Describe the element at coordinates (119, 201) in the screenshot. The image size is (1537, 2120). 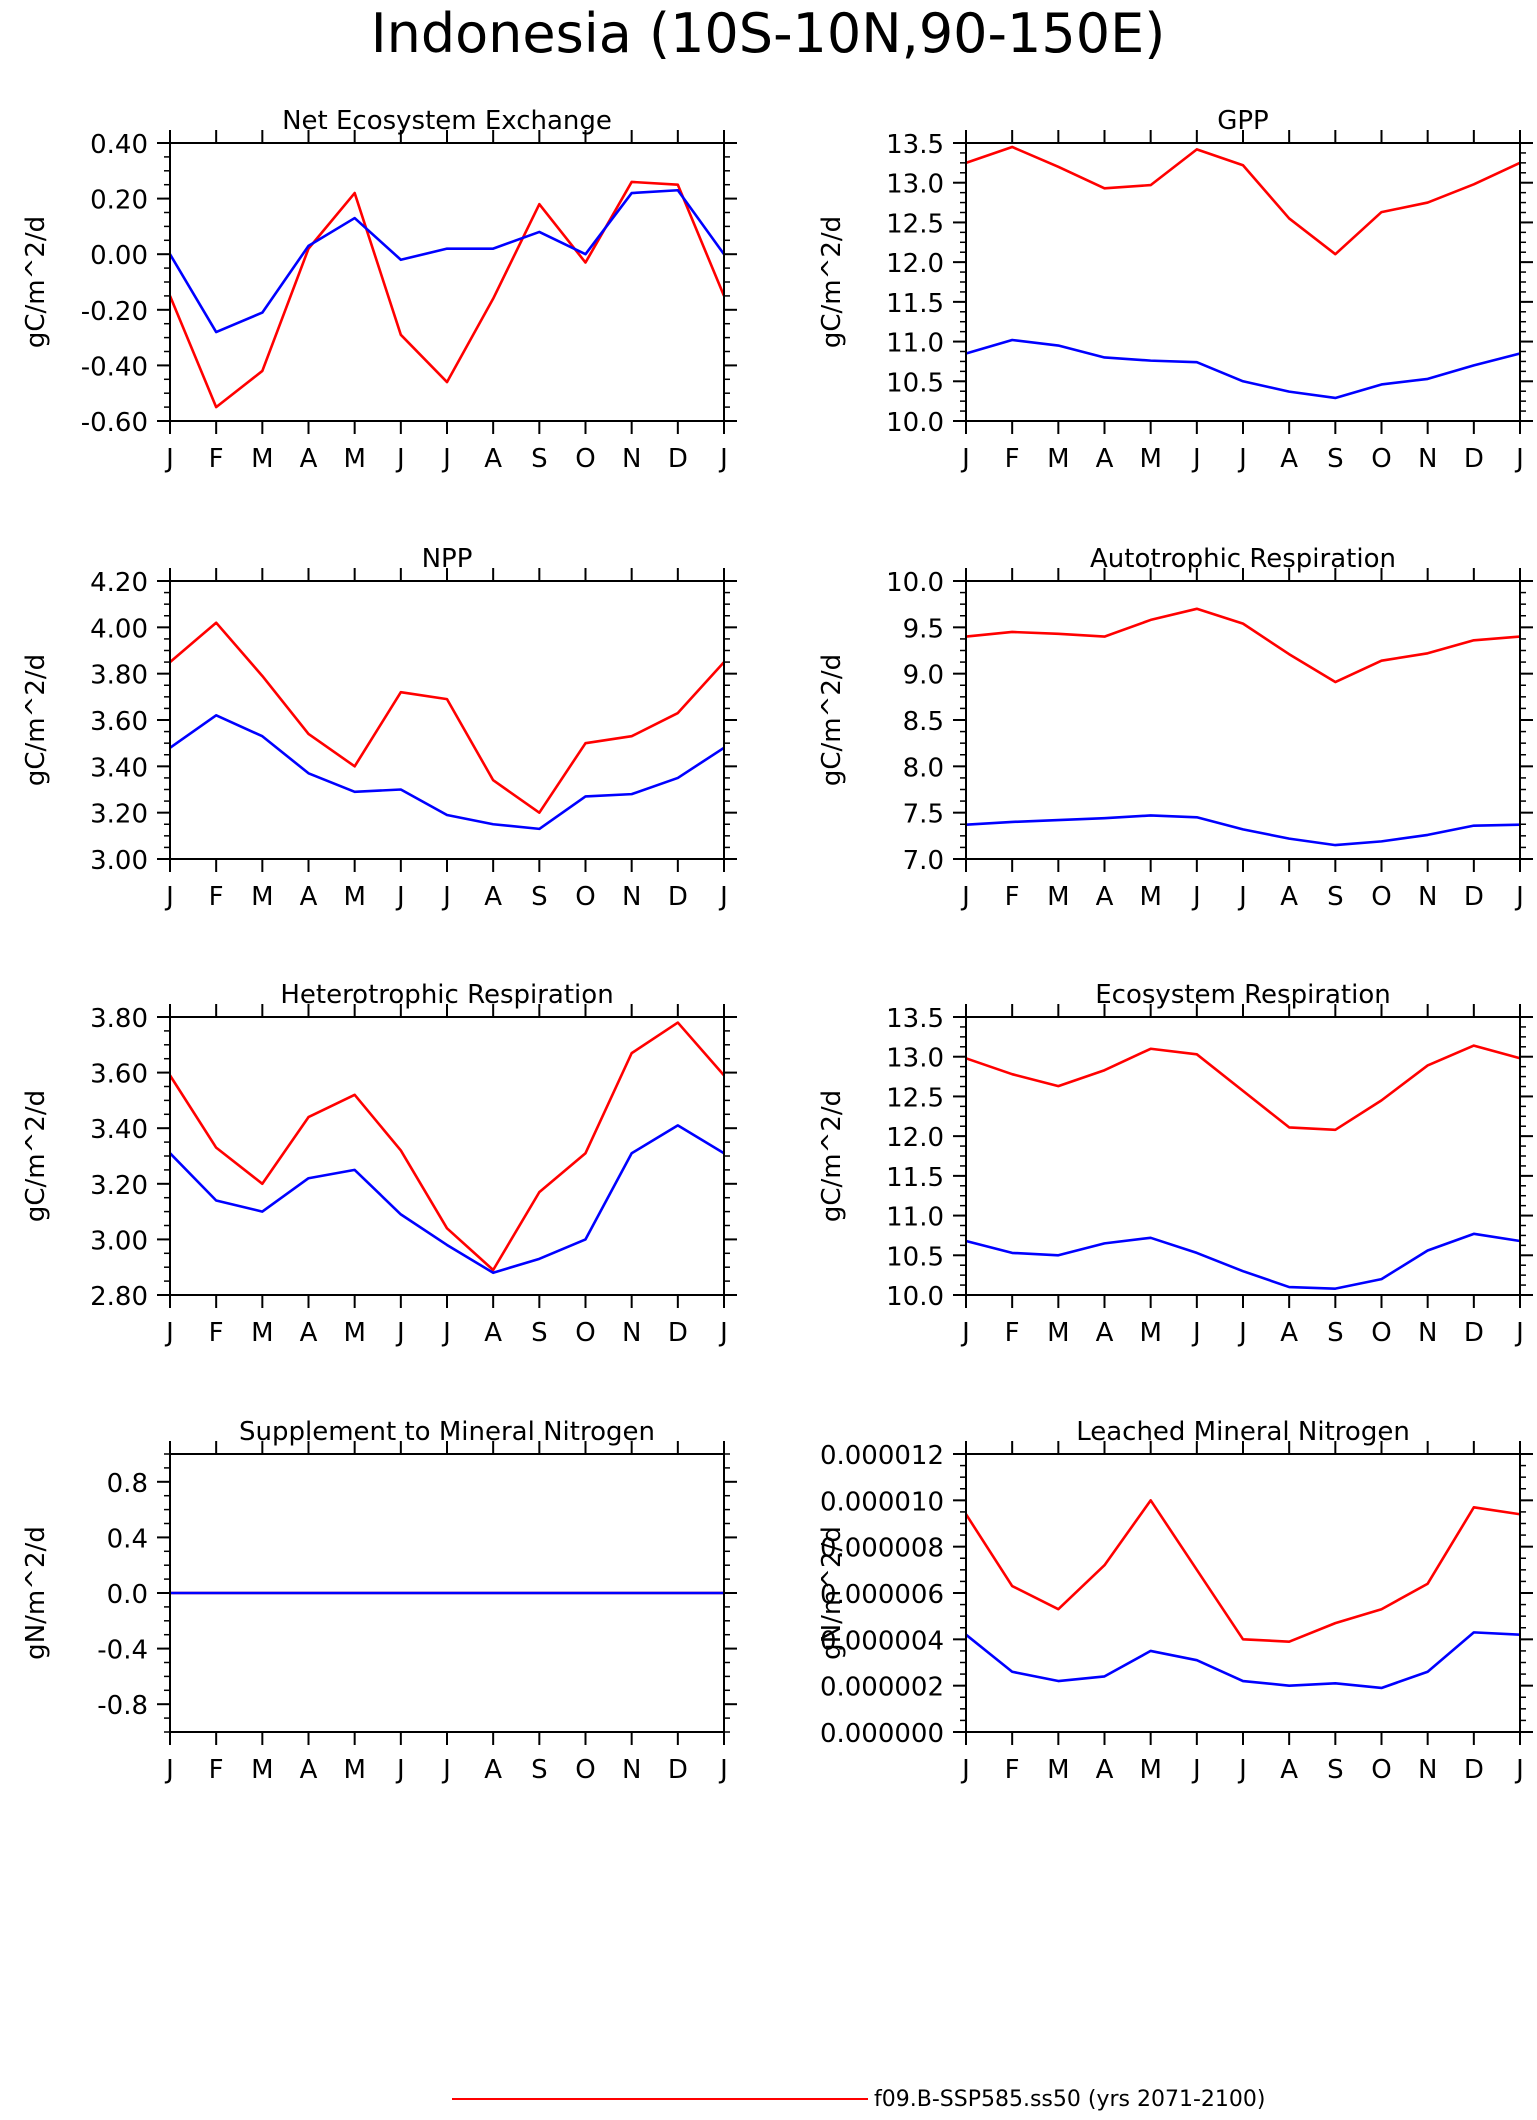
I see `y-tick-label: 0.20` at that location.